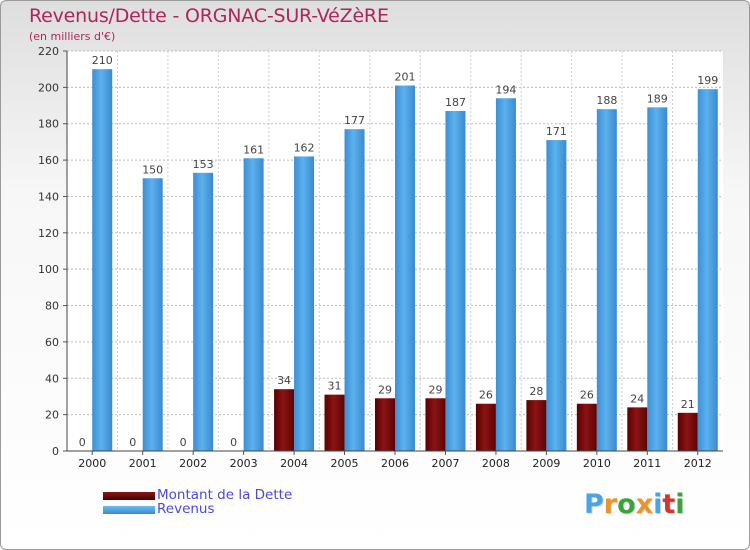 The image size is (750, 550). What do you see at coordinates (48, 233) in the screenshot?
I see `y-tick-label: 120` at bounding box center [48, 233].